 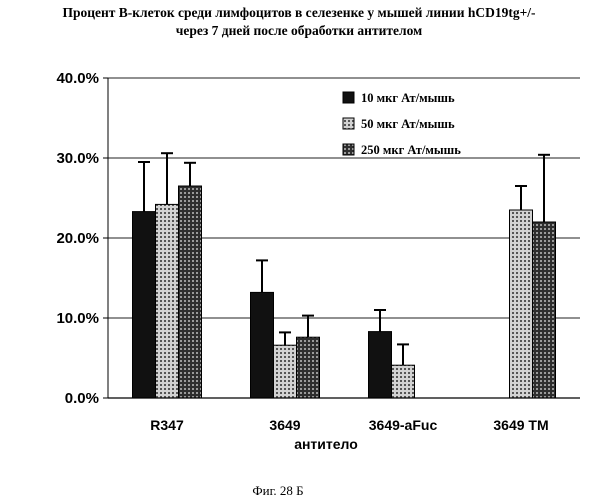 What do you see at coordinates (408, 98) in the screenshot?
I see `legend-label: 10 мкг Ат/мышь` at bounding box center [408, 98].